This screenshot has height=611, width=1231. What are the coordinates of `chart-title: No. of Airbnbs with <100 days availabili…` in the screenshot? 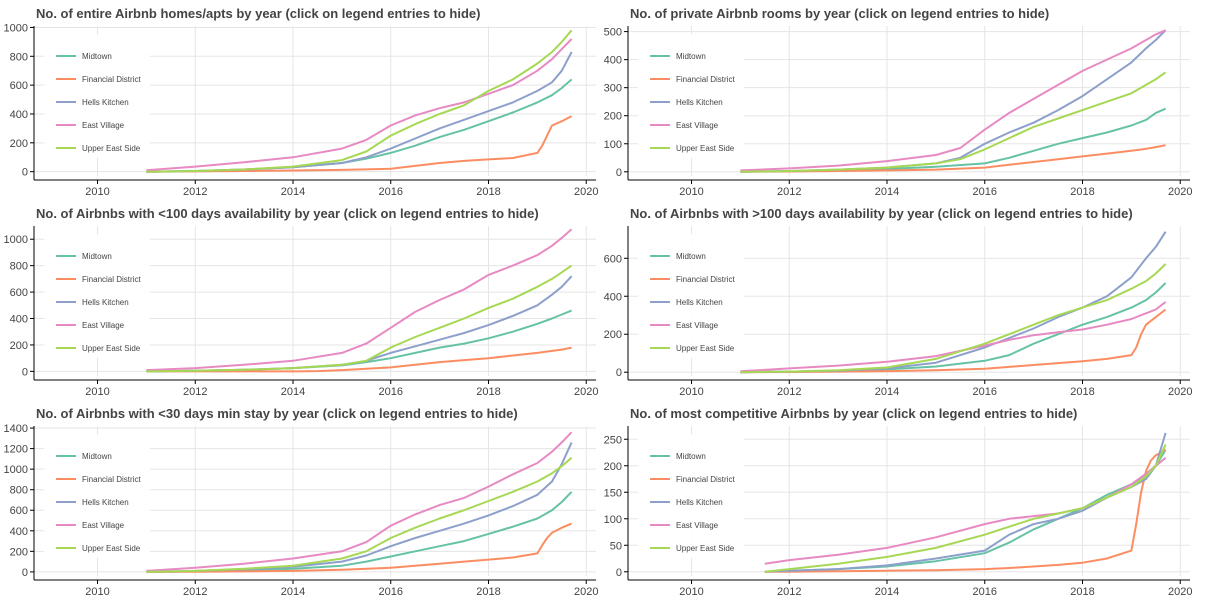 It's located at (287, 213).